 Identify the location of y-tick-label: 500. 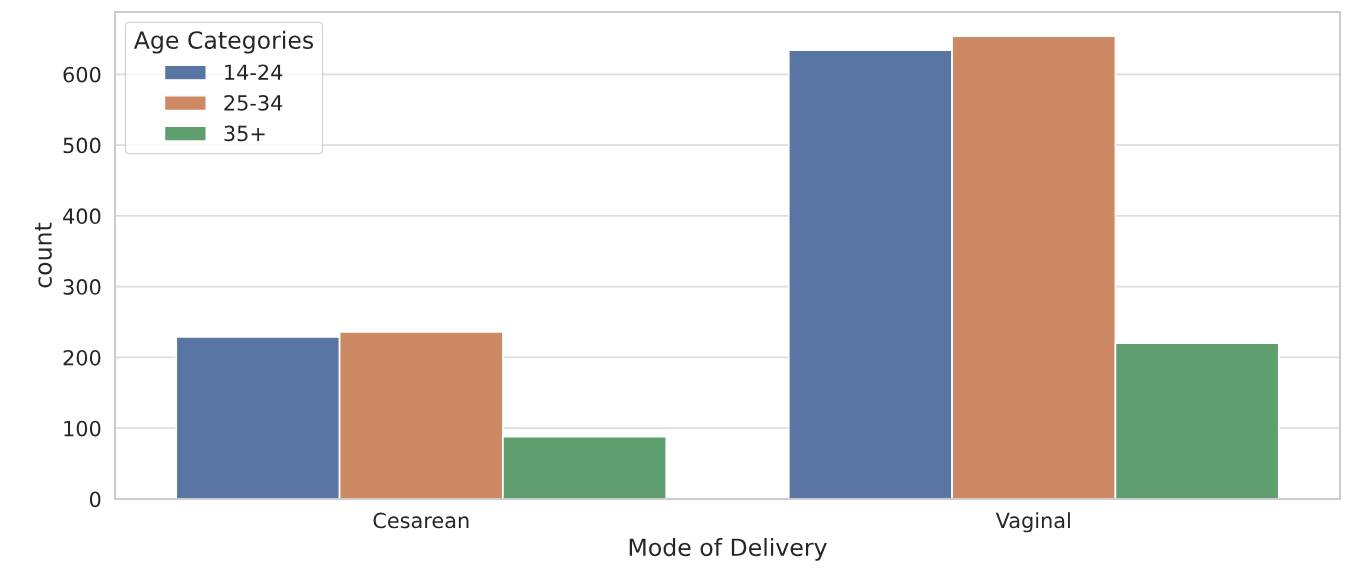
(82, 145).